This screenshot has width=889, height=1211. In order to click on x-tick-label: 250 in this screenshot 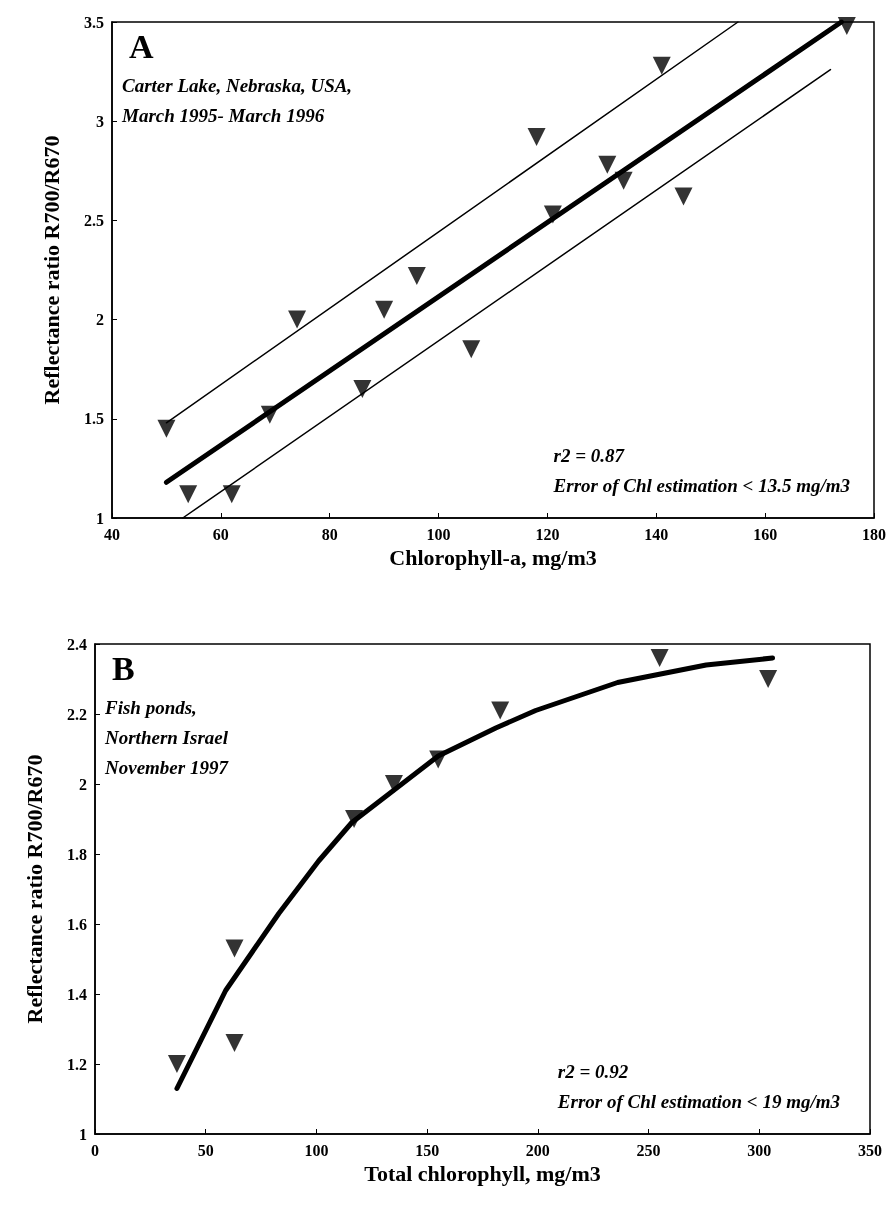, I will do `click(648, 1150)`.